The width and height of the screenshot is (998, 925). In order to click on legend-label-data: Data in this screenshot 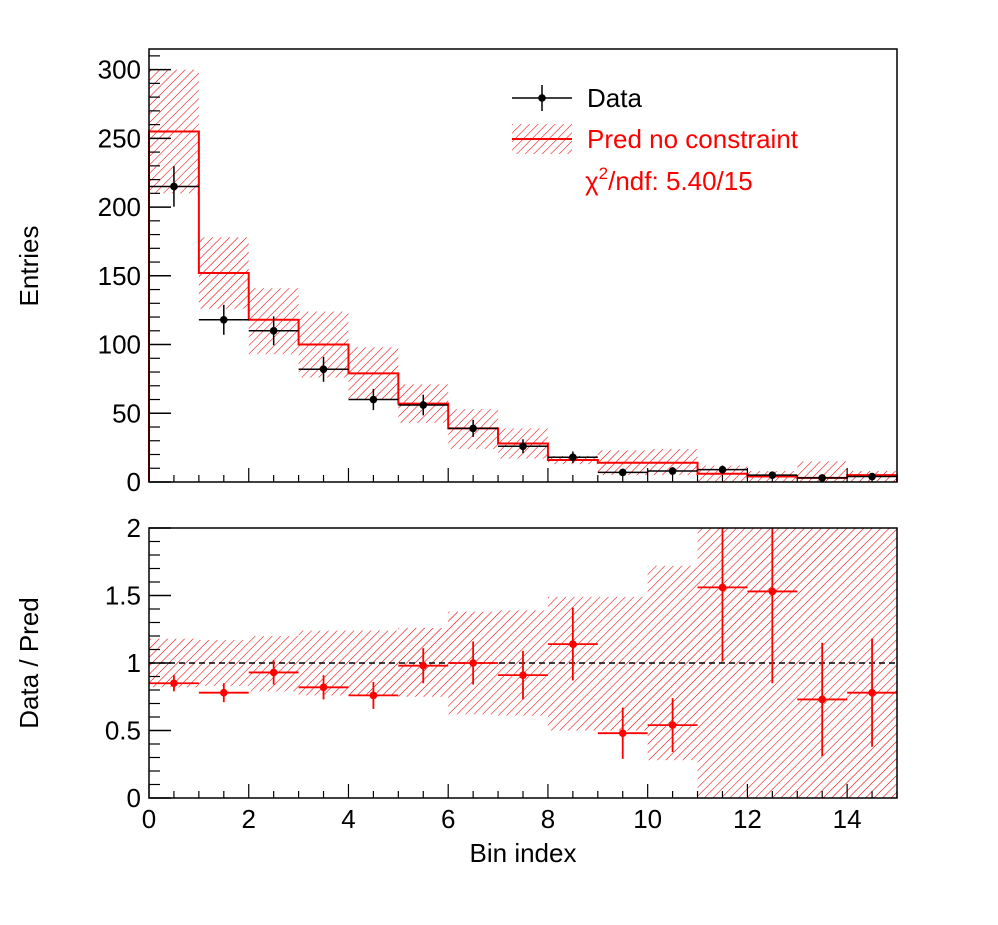, I will do `click(614, 98)`.